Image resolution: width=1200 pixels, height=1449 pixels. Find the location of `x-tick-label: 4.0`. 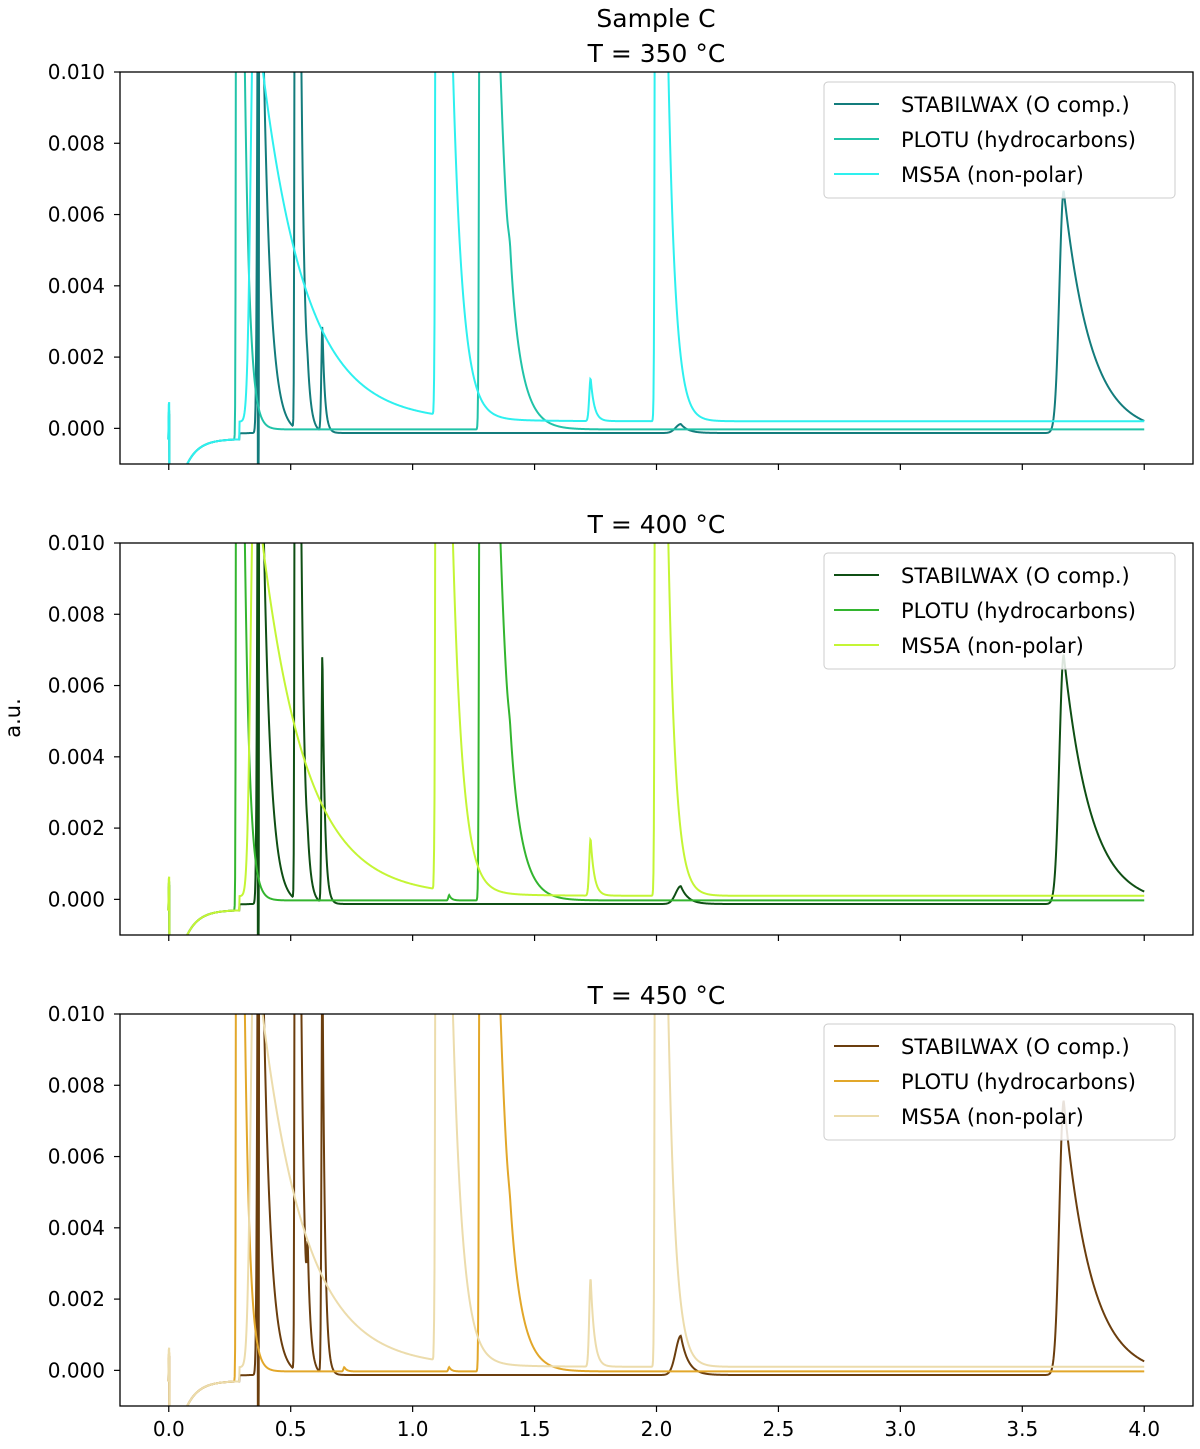

x-tick-label: 4.0 is located at coordinates (1144, 1429).